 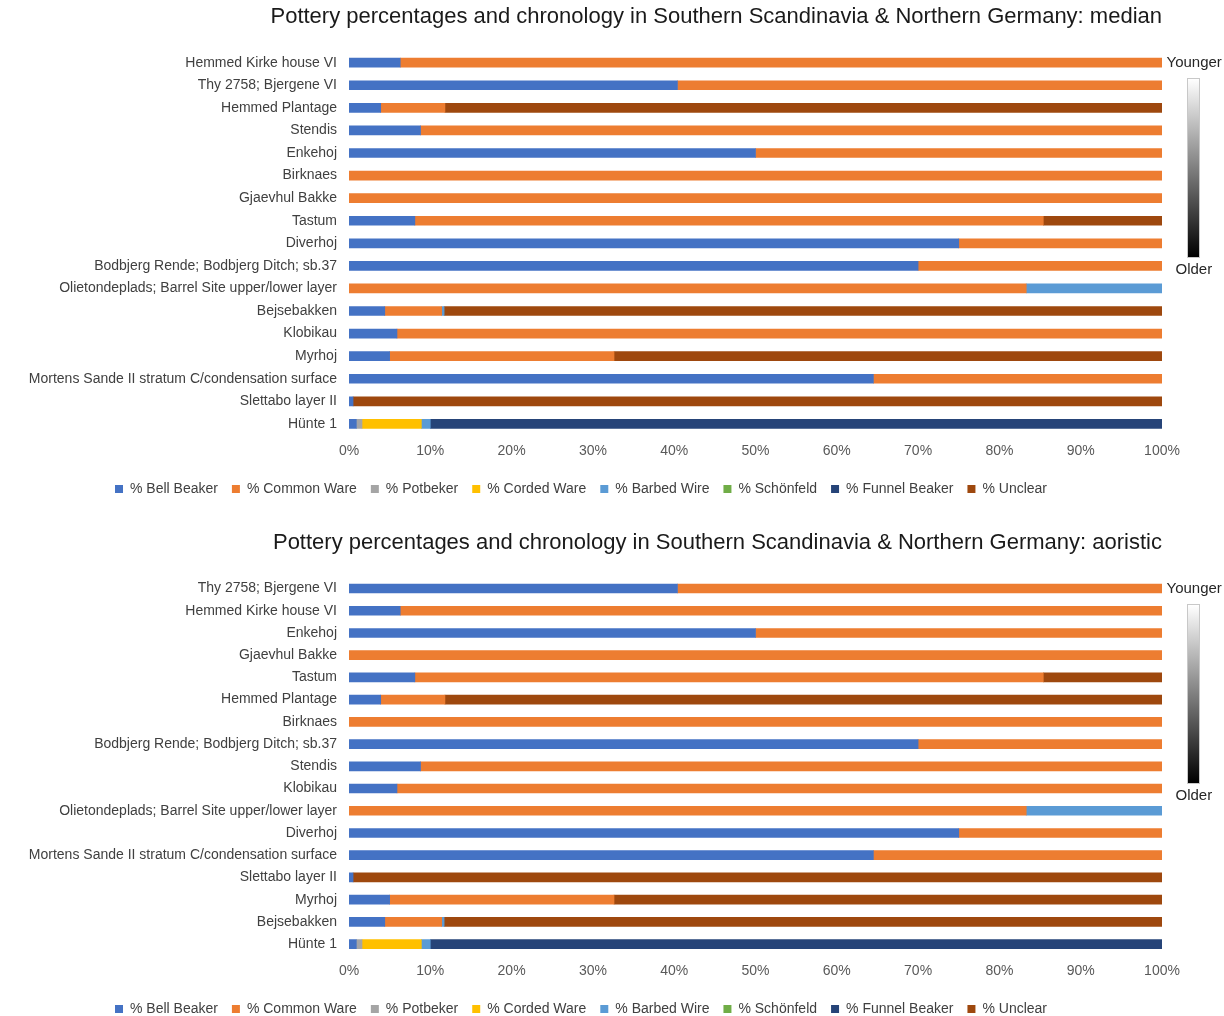 I want to click on y-tick-label: Stendis, so click(x=313, y=765).